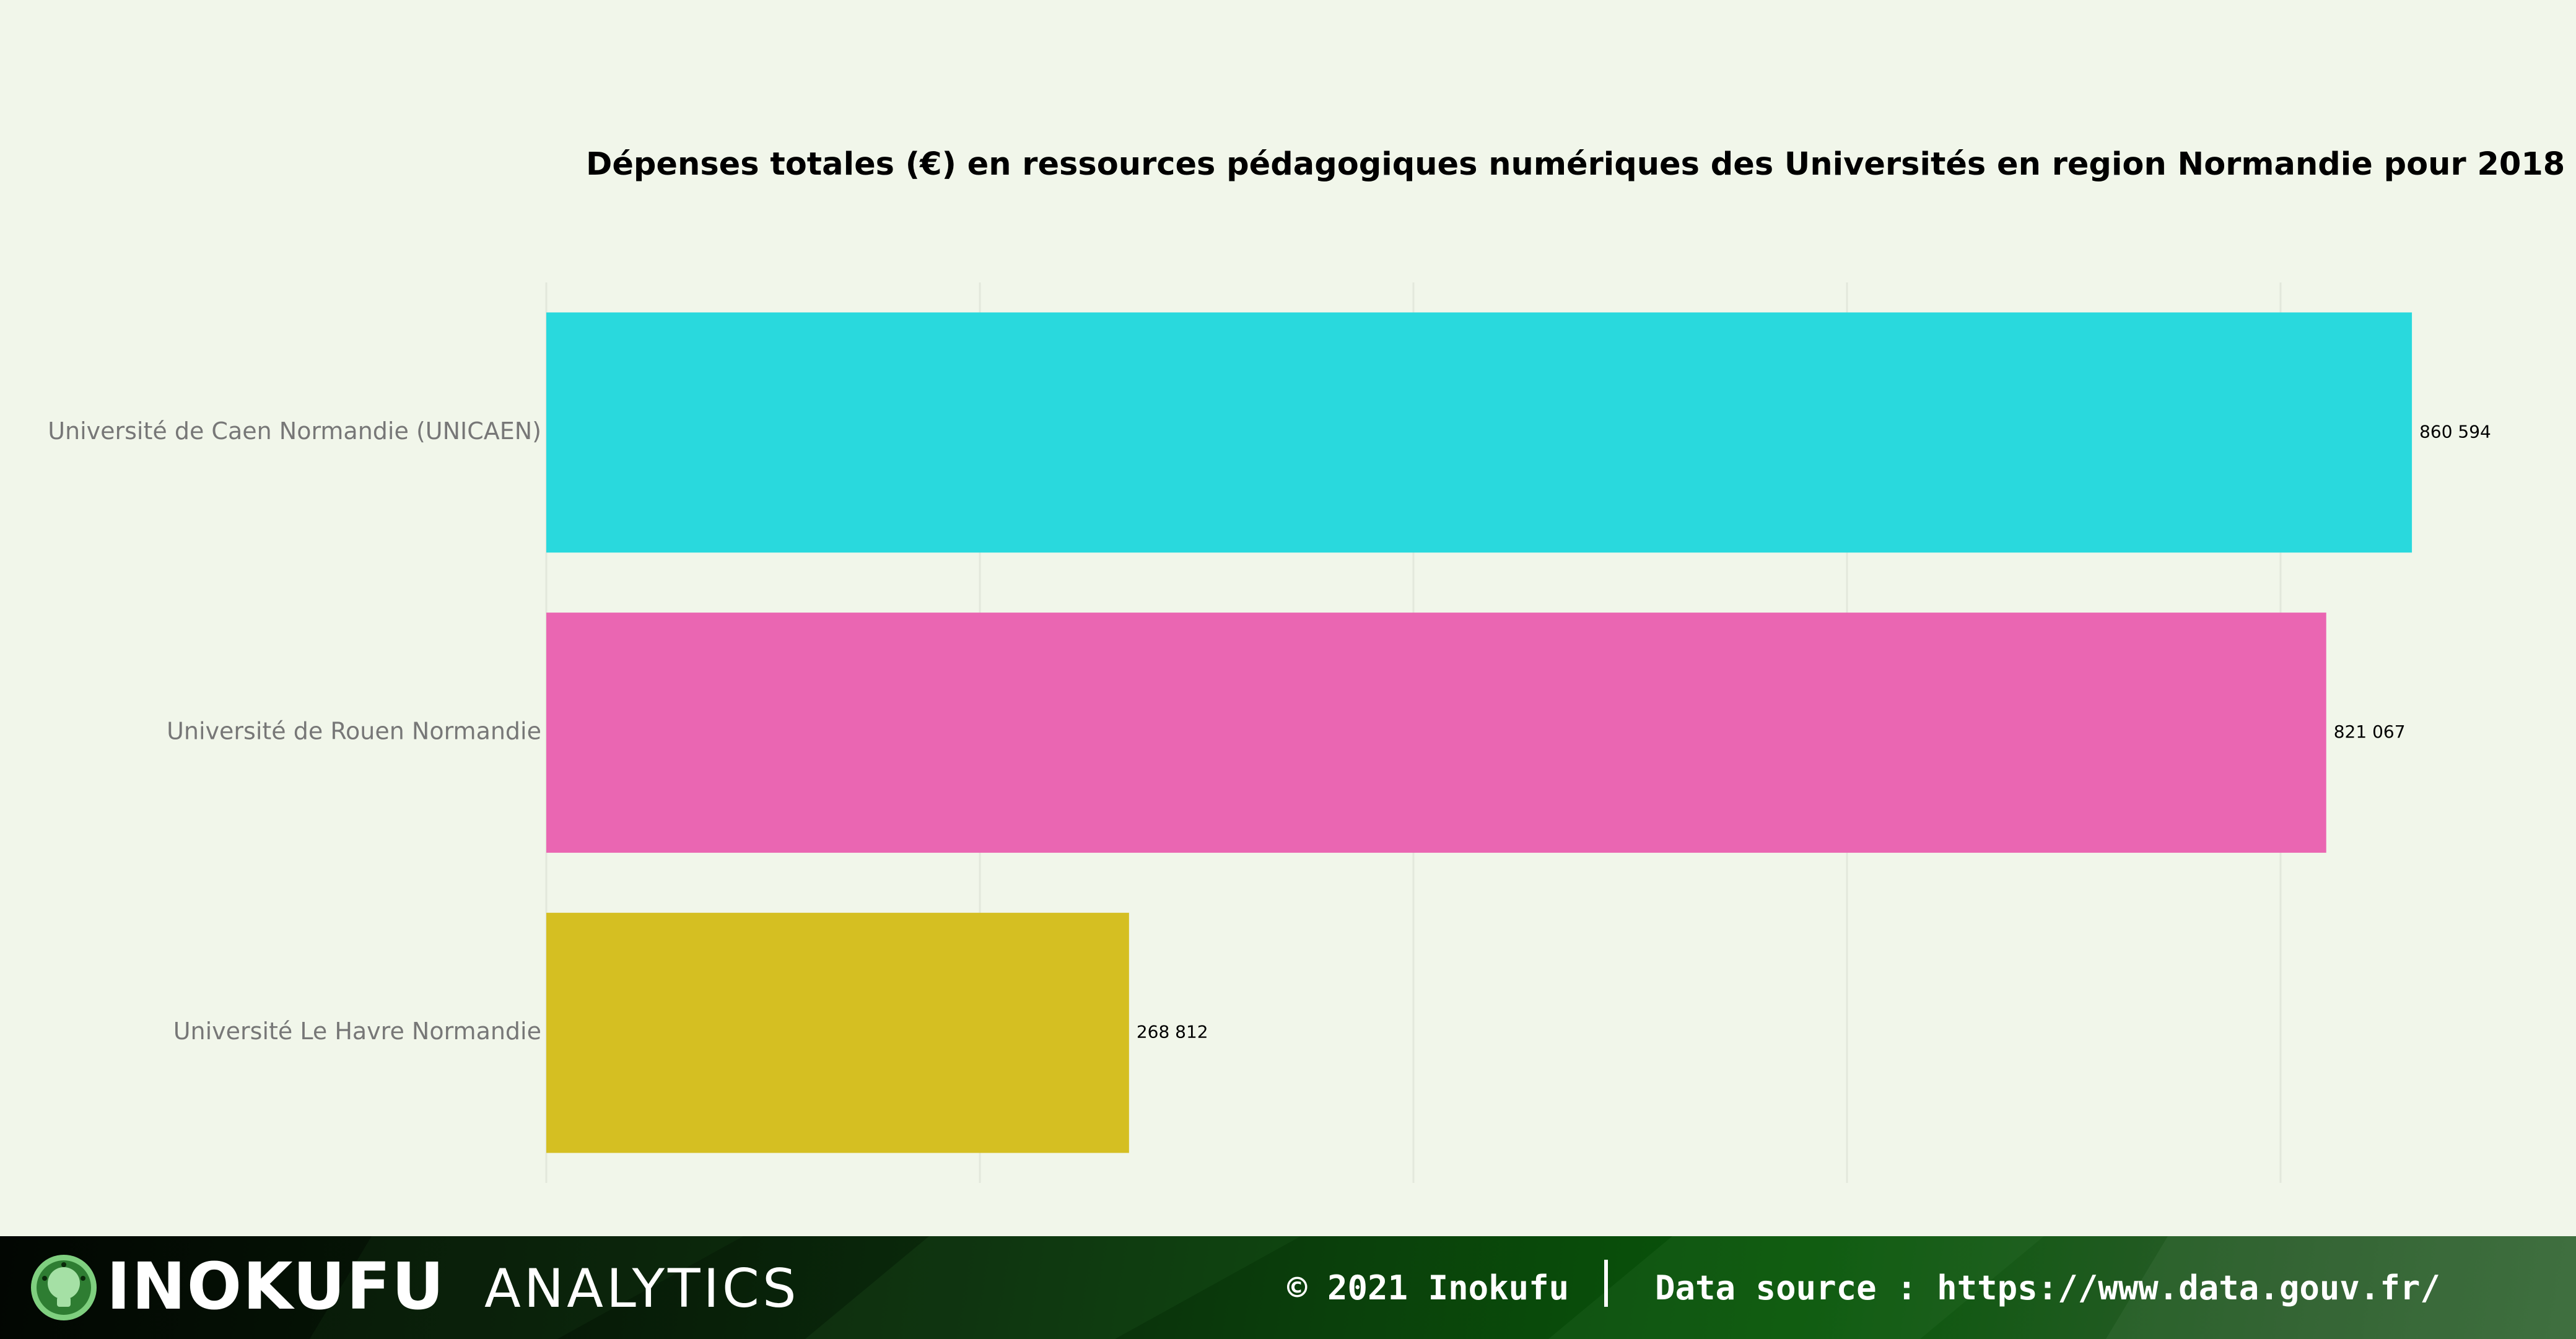 This screenshot has height=1339, width=2576. I want to click on category-label: Université de Caen Normandie (UNICAEN), so click(294, 431).